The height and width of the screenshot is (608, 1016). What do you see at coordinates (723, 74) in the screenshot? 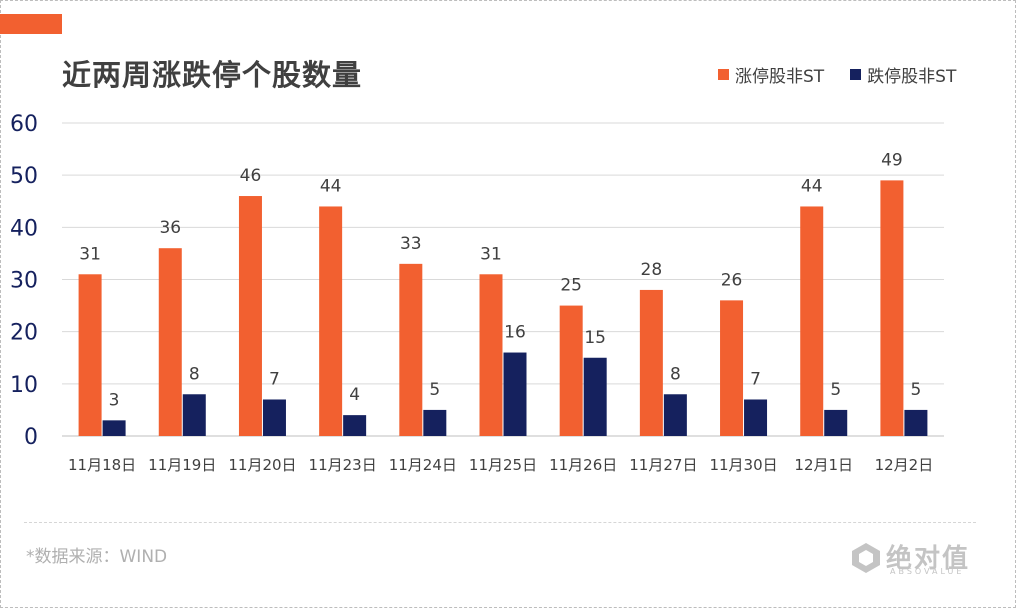
I see `legend-swatch-limit-up` at bounding box center [723, 74].